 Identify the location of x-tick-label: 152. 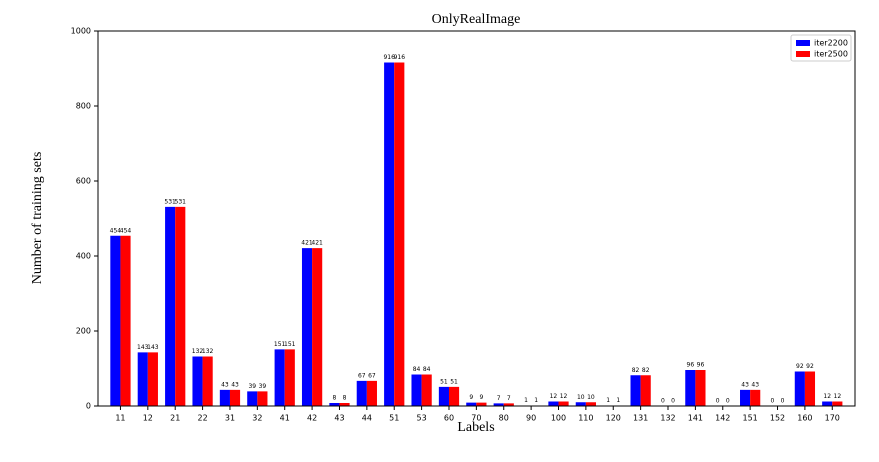
(777, 418).